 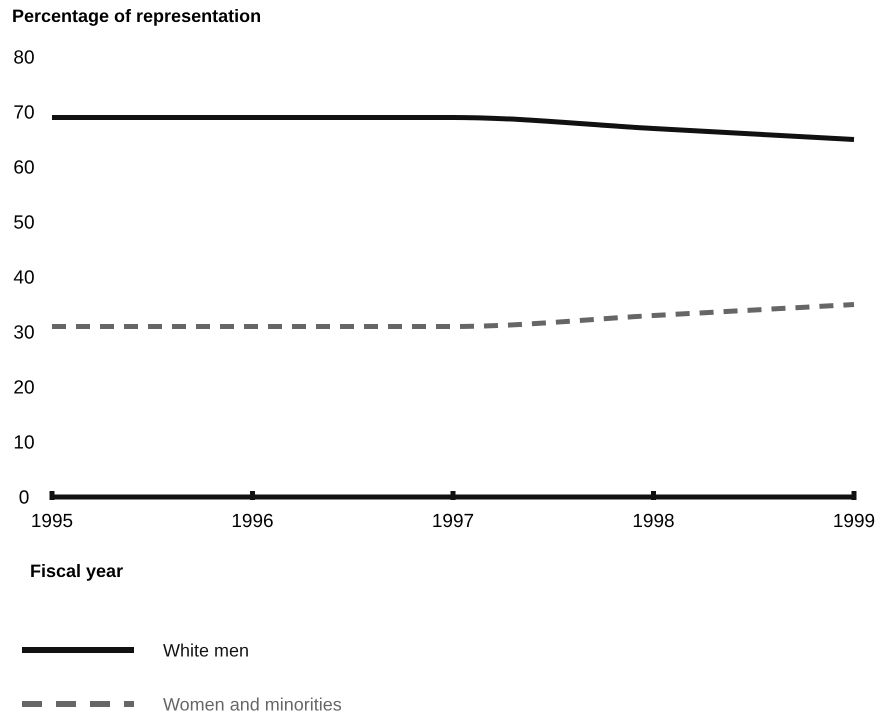 What do you see at coordinates (24, 58) in the screenshot?
I see `y-tick-label: 80` at bounding box center [24, 58].